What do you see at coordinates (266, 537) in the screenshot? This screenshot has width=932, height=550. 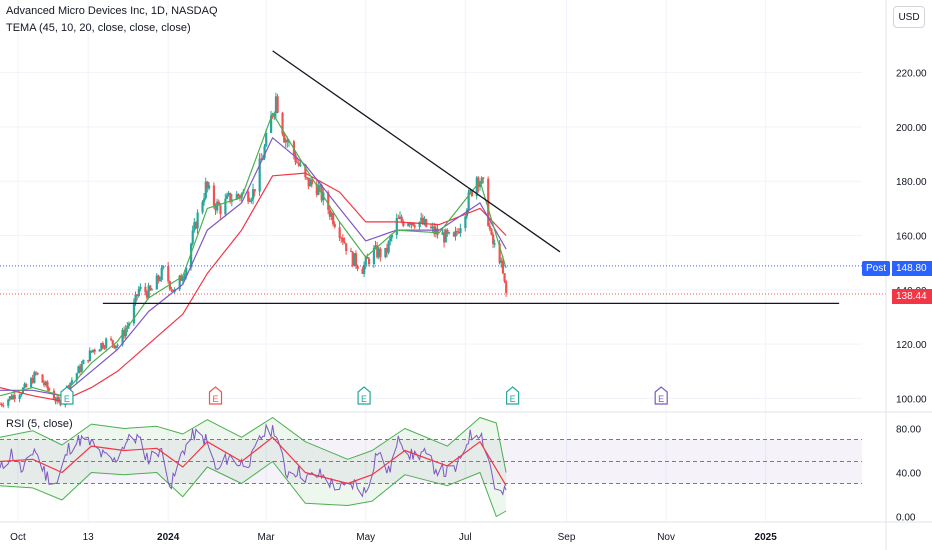 I see `x-tick-label: Mar` at bounding box center [266, 537].